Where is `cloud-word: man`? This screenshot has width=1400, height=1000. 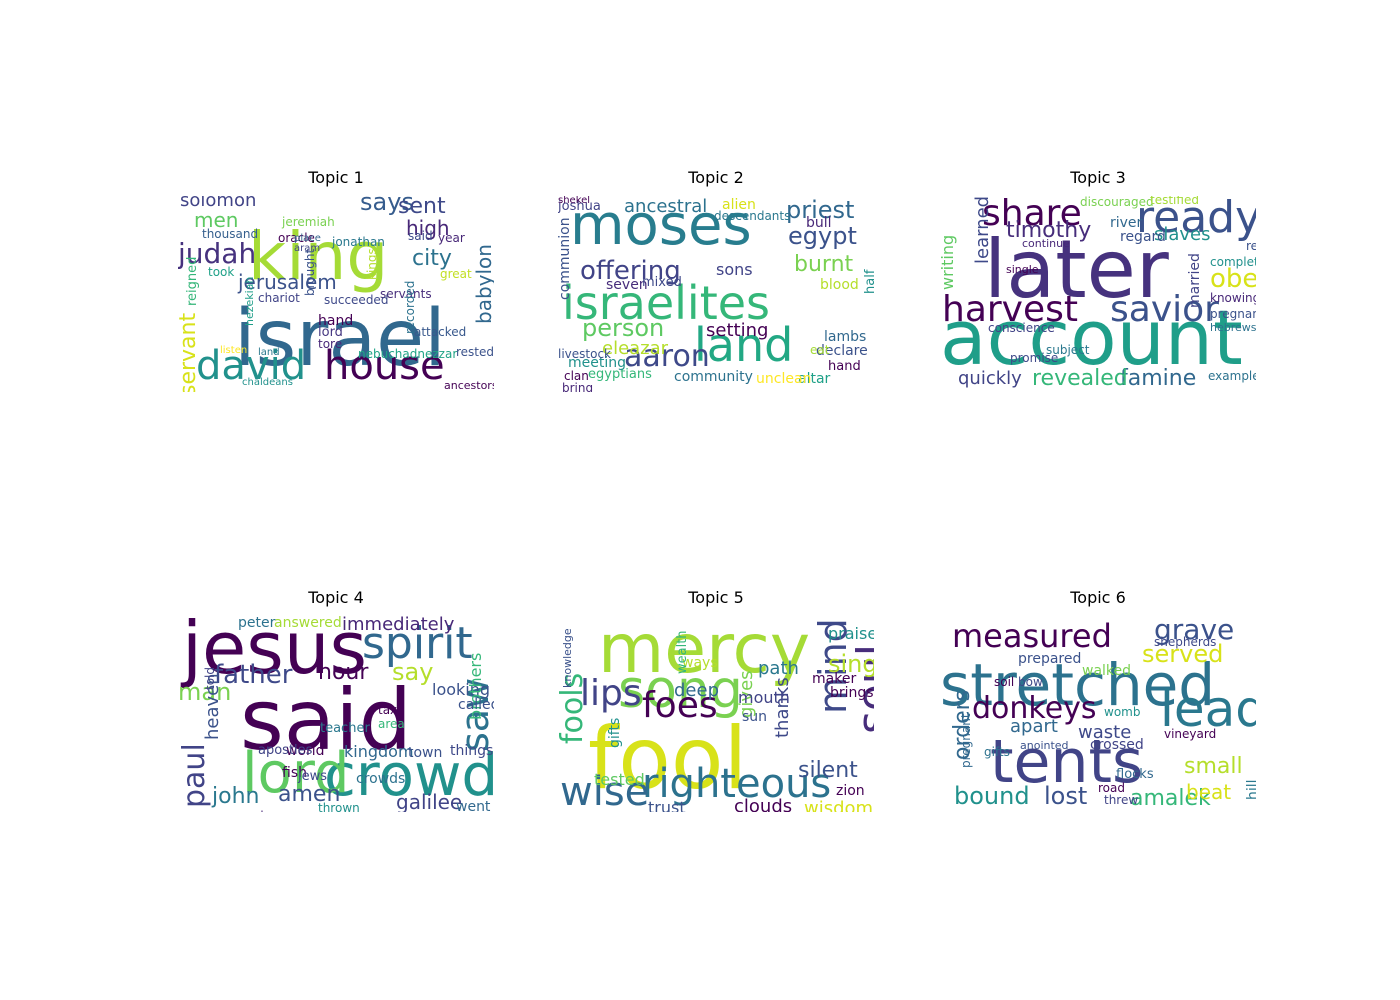
cloud-word: man is located at coordinates (205, 692).